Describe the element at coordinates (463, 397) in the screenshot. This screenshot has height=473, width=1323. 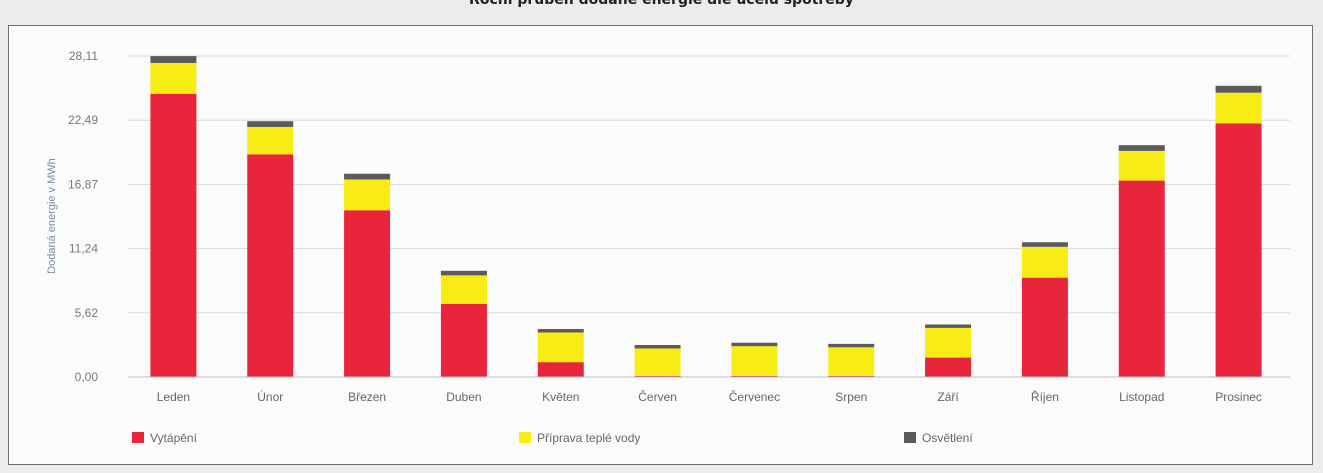
I see `x-tick-label: Duben` at that location.